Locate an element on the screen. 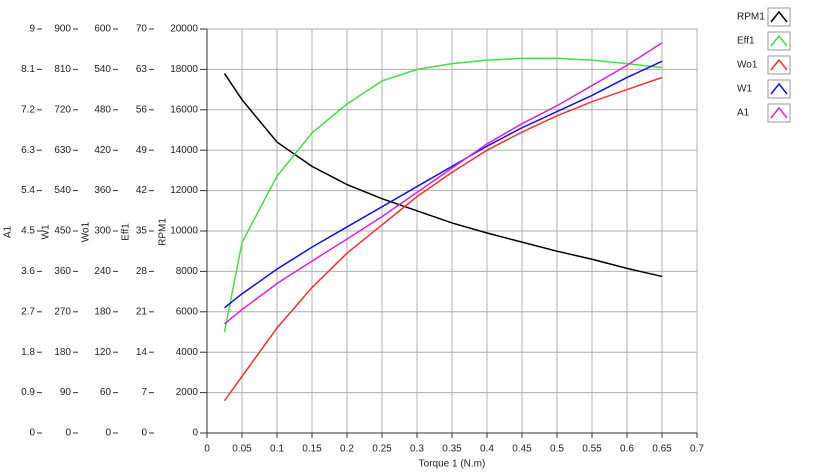 The height and width of the screenshot is (472, 814). y-tick-label: 4.5 is located at coordinates (28, 231).